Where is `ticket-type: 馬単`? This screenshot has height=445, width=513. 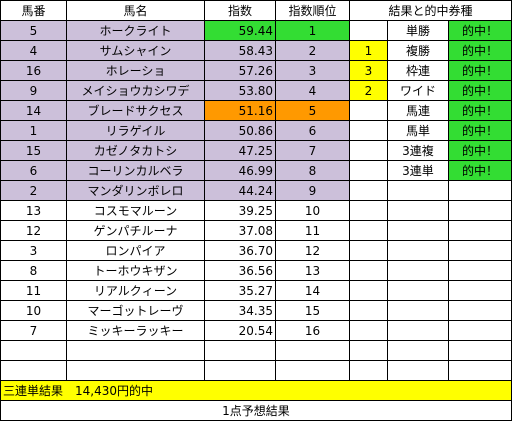 ticket-type: 馬単 is located at coordinates (418, 130).